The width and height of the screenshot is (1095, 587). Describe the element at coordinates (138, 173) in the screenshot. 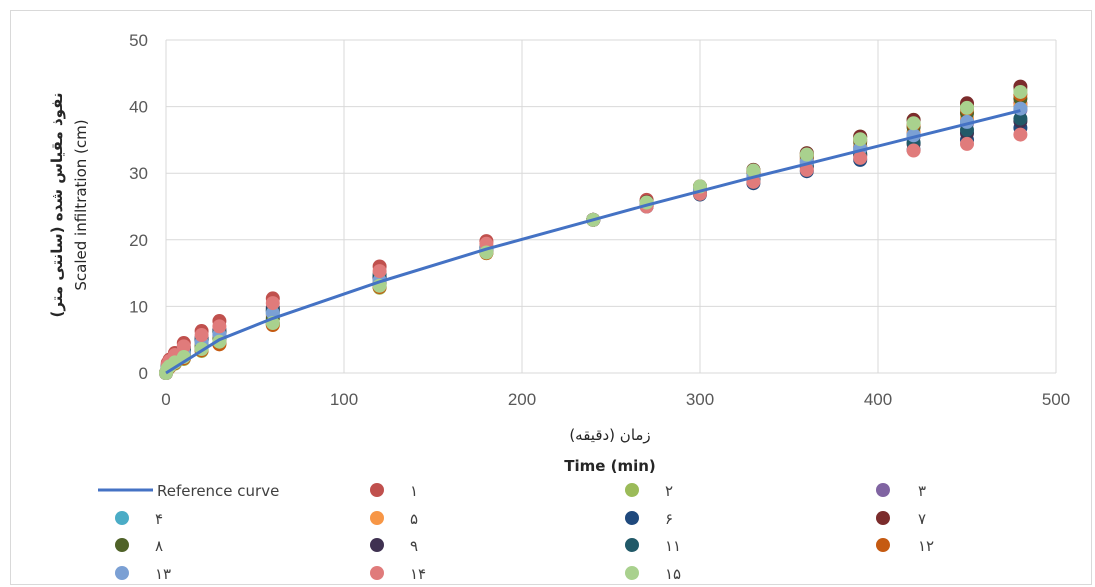

I see `y-tick-label: 30` at that location.